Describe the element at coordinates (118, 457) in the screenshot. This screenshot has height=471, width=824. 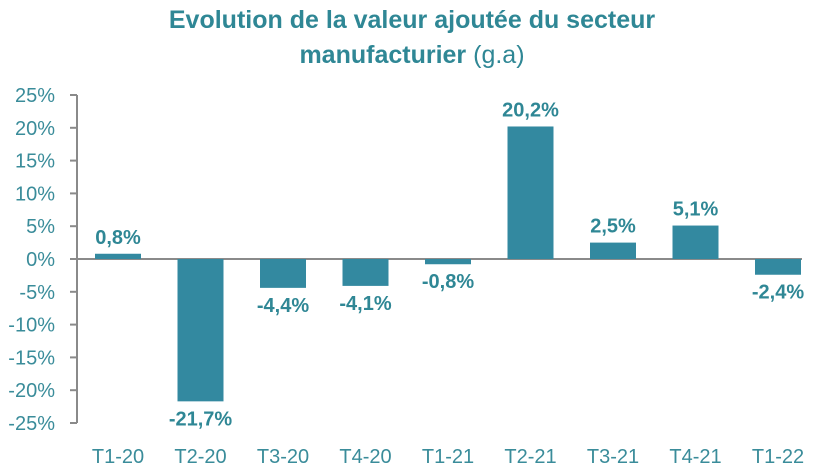
I see `x-category-label: T1-20` at that location.